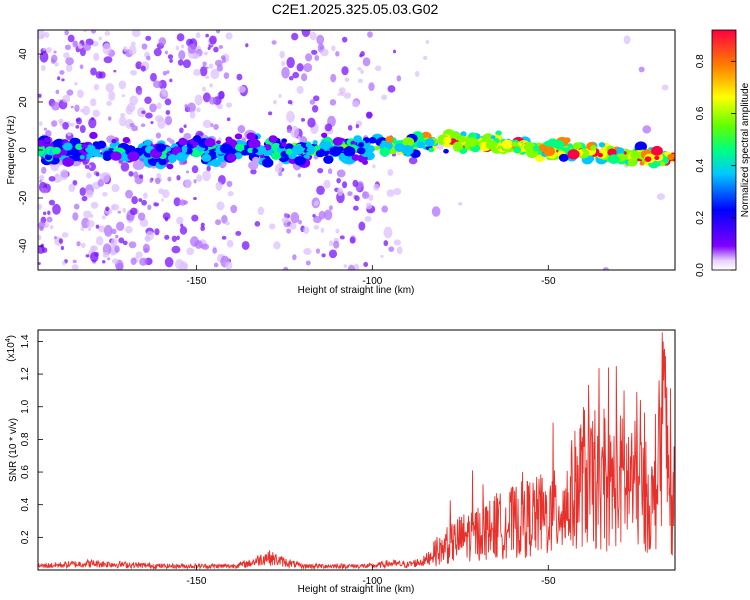 This screenshot has height=600, width=750. Describe the element at coordinates (23, 150) in the screenshot. I see `heatmap-y-tick-label: 0` at that location.